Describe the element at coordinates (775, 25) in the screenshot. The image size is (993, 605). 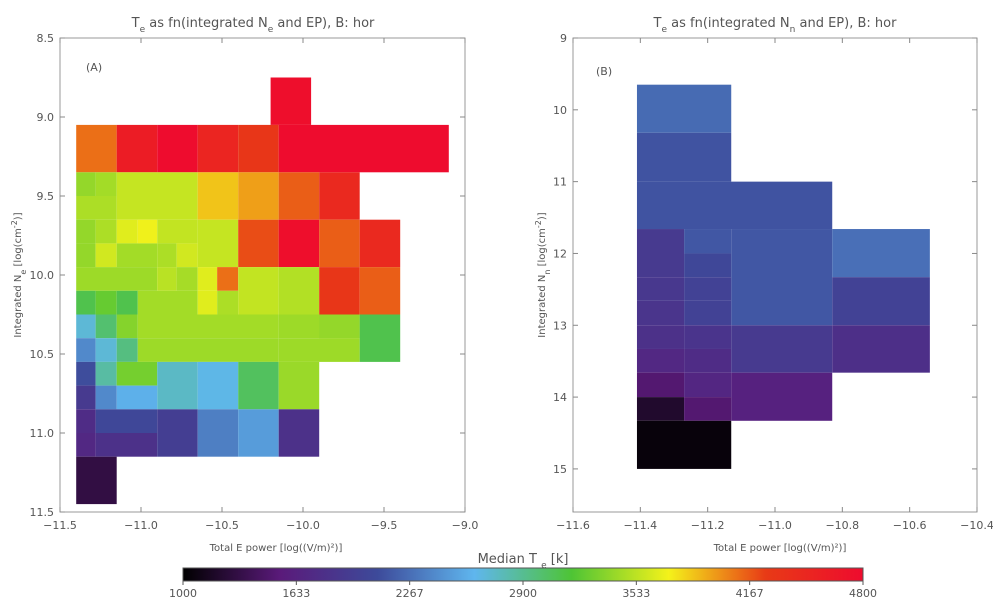
I see `panel-b-title: Te as fn(integrated Nn and EP), B: hor` at that location.